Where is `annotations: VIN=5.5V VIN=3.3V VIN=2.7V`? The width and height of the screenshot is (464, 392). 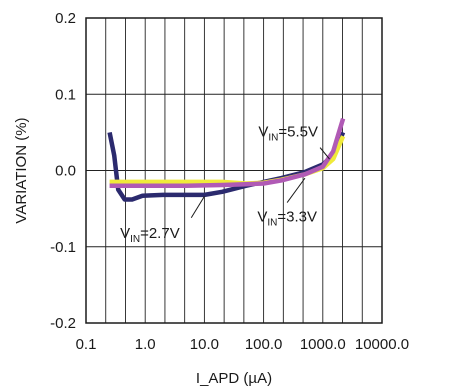
annotations: VIN=5.5V VIN=3.3V VIN=2.7V is located at coordinates (225, 184).